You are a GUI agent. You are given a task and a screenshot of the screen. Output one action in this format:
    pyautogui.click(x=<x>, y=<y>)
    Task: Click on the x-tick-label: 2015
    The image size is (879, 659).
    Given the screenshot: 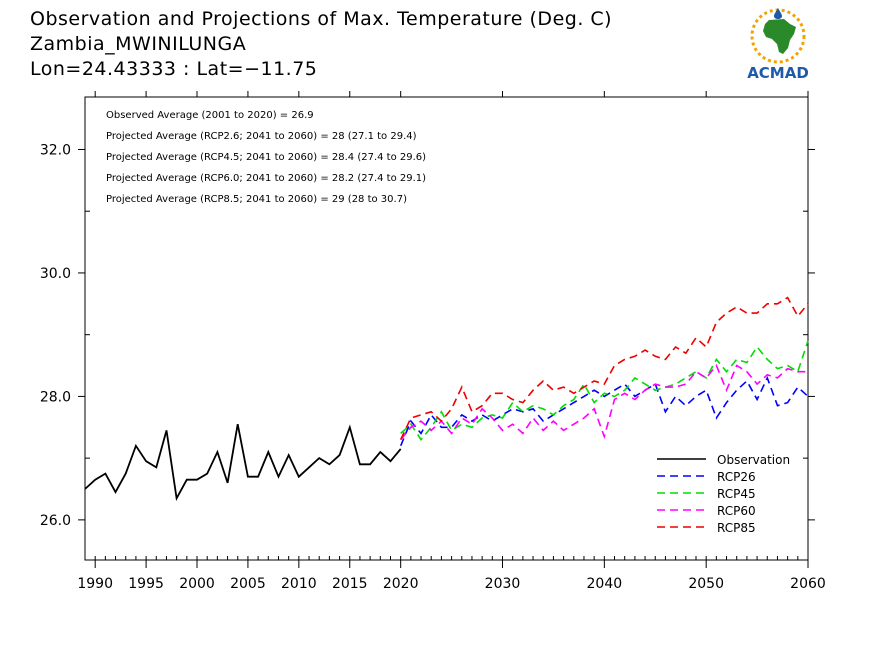 What is the action you would take?
    pyautogui.click(x=350, y=584)
    